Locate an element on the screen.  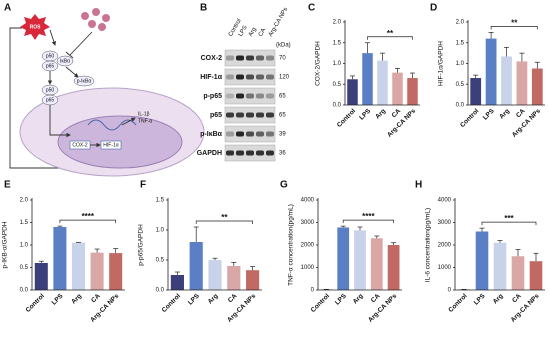
ros-burst is located at coordinates (35, 27).